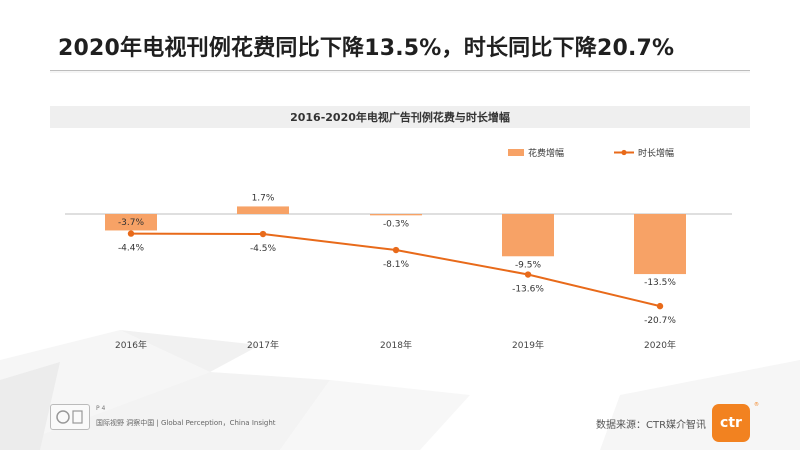  What do you see at coordinates (400, 71) in the screenshot?
I see `title-divider` at bounding box center [400, 71].